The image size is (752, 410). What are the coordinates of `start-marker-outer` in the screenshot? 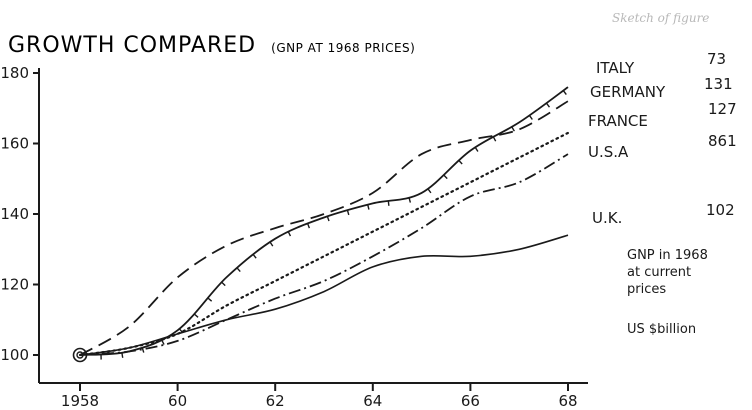 It's located at (80, 355).